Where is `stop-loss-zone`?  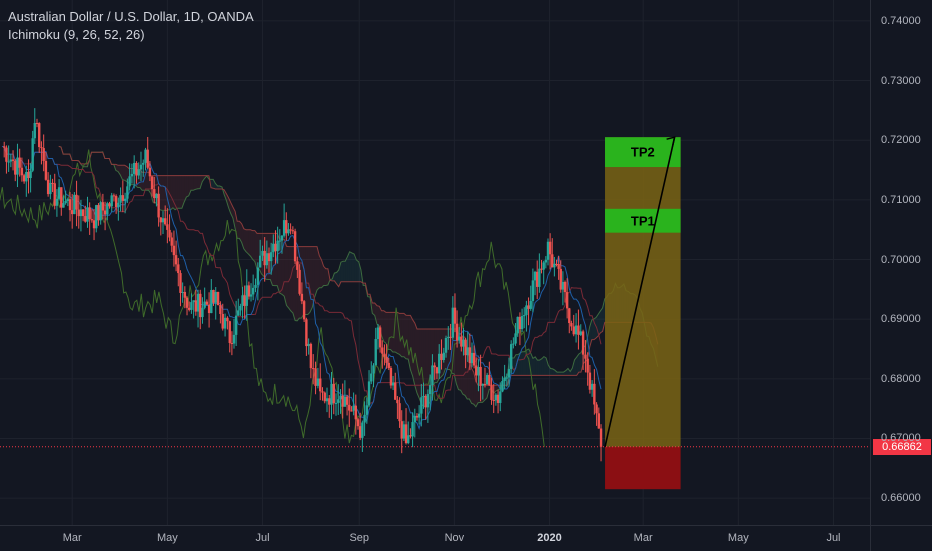 stop-loss-zone is located at coordinates (643, 468).